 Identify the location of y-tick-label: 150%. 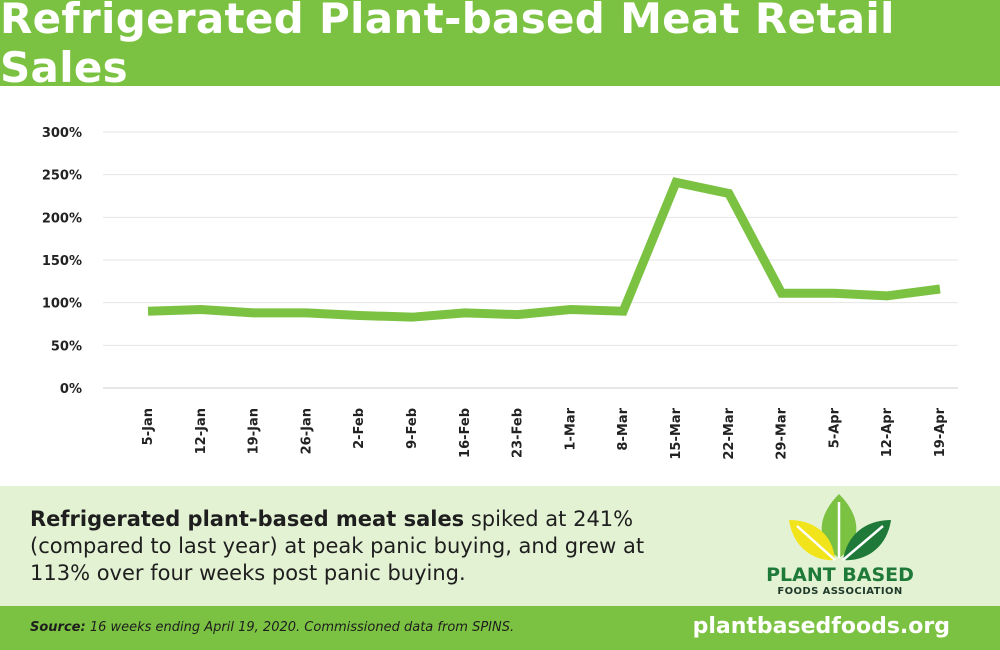
(62, 261).